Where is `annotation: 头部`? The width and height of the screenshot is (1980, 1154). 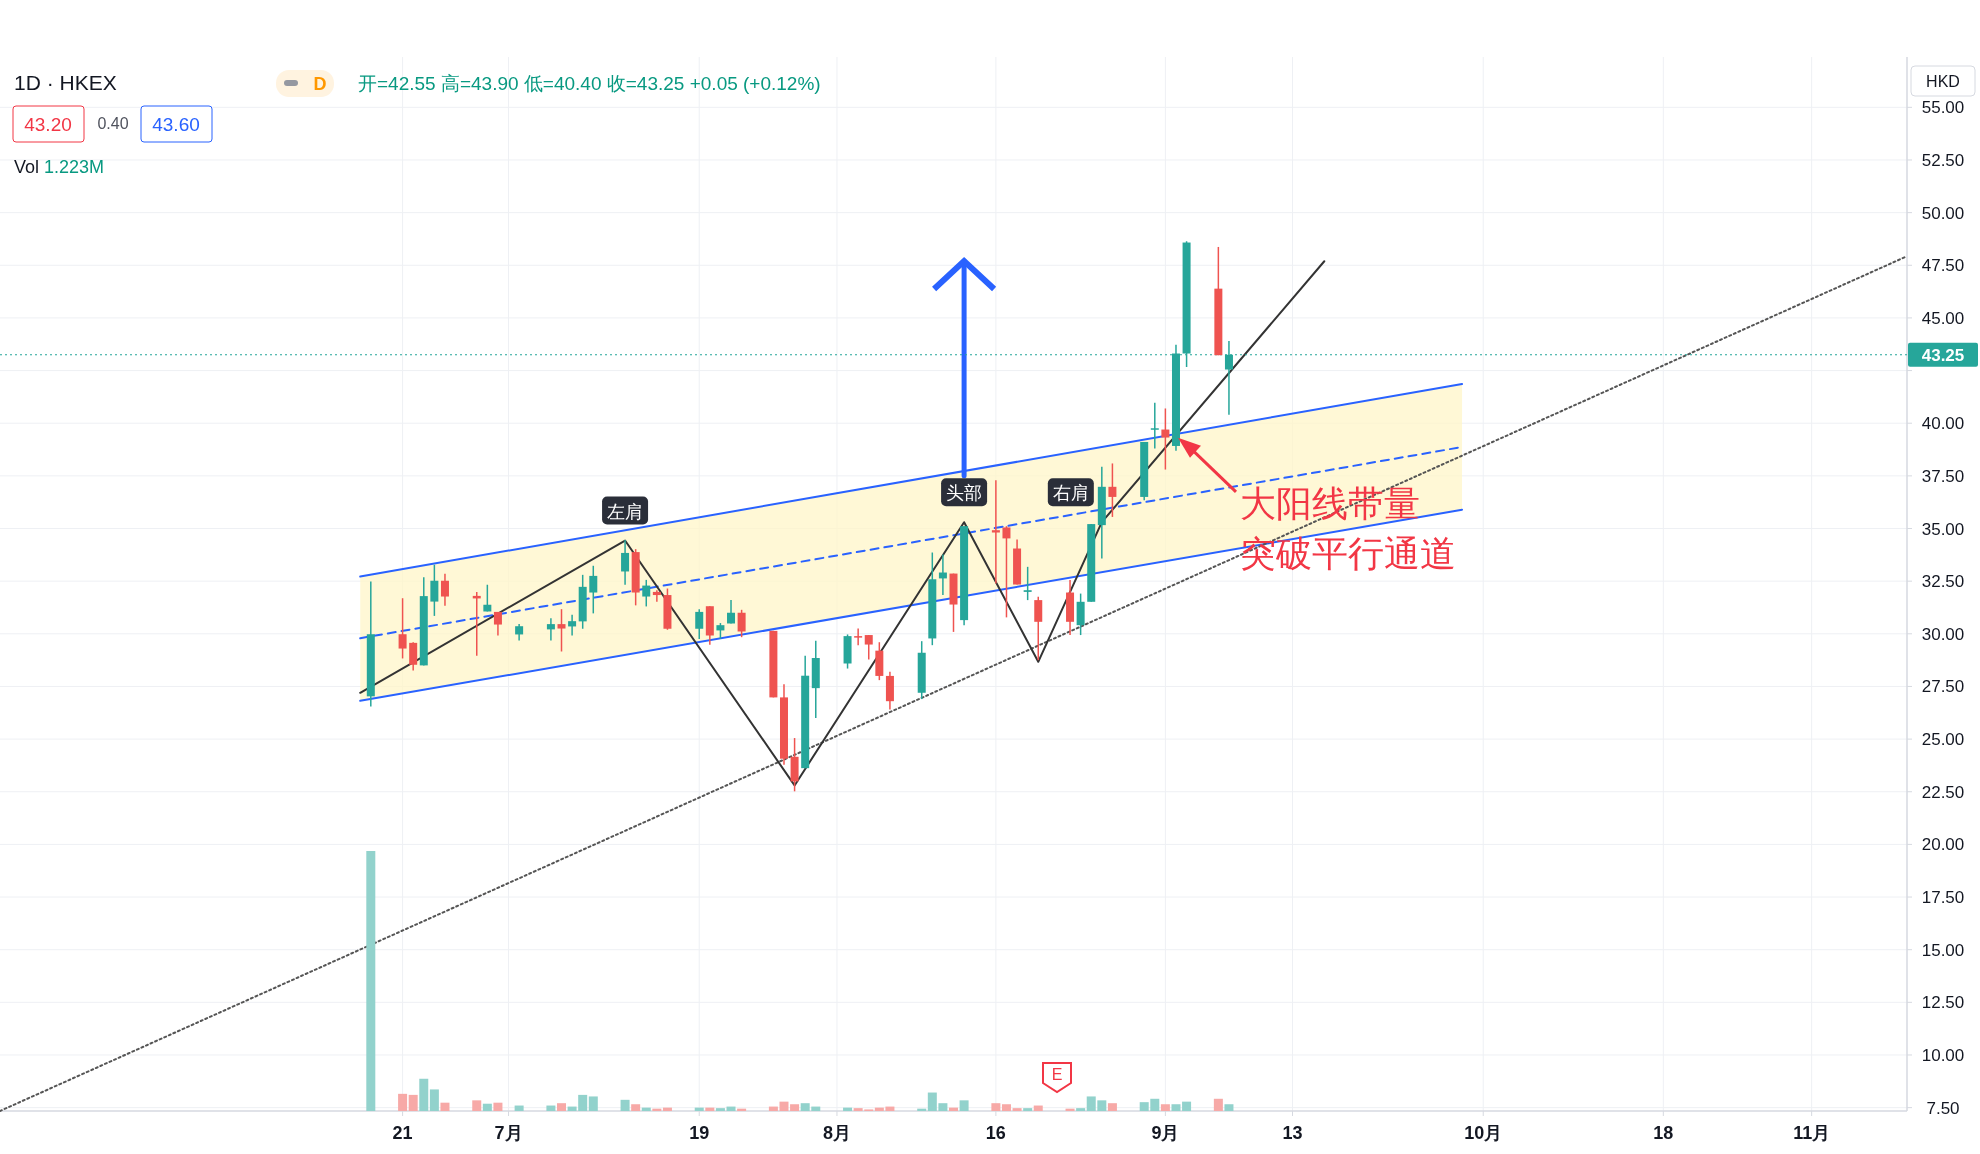
annotation: 头部 is located at coordinates (964, 493).